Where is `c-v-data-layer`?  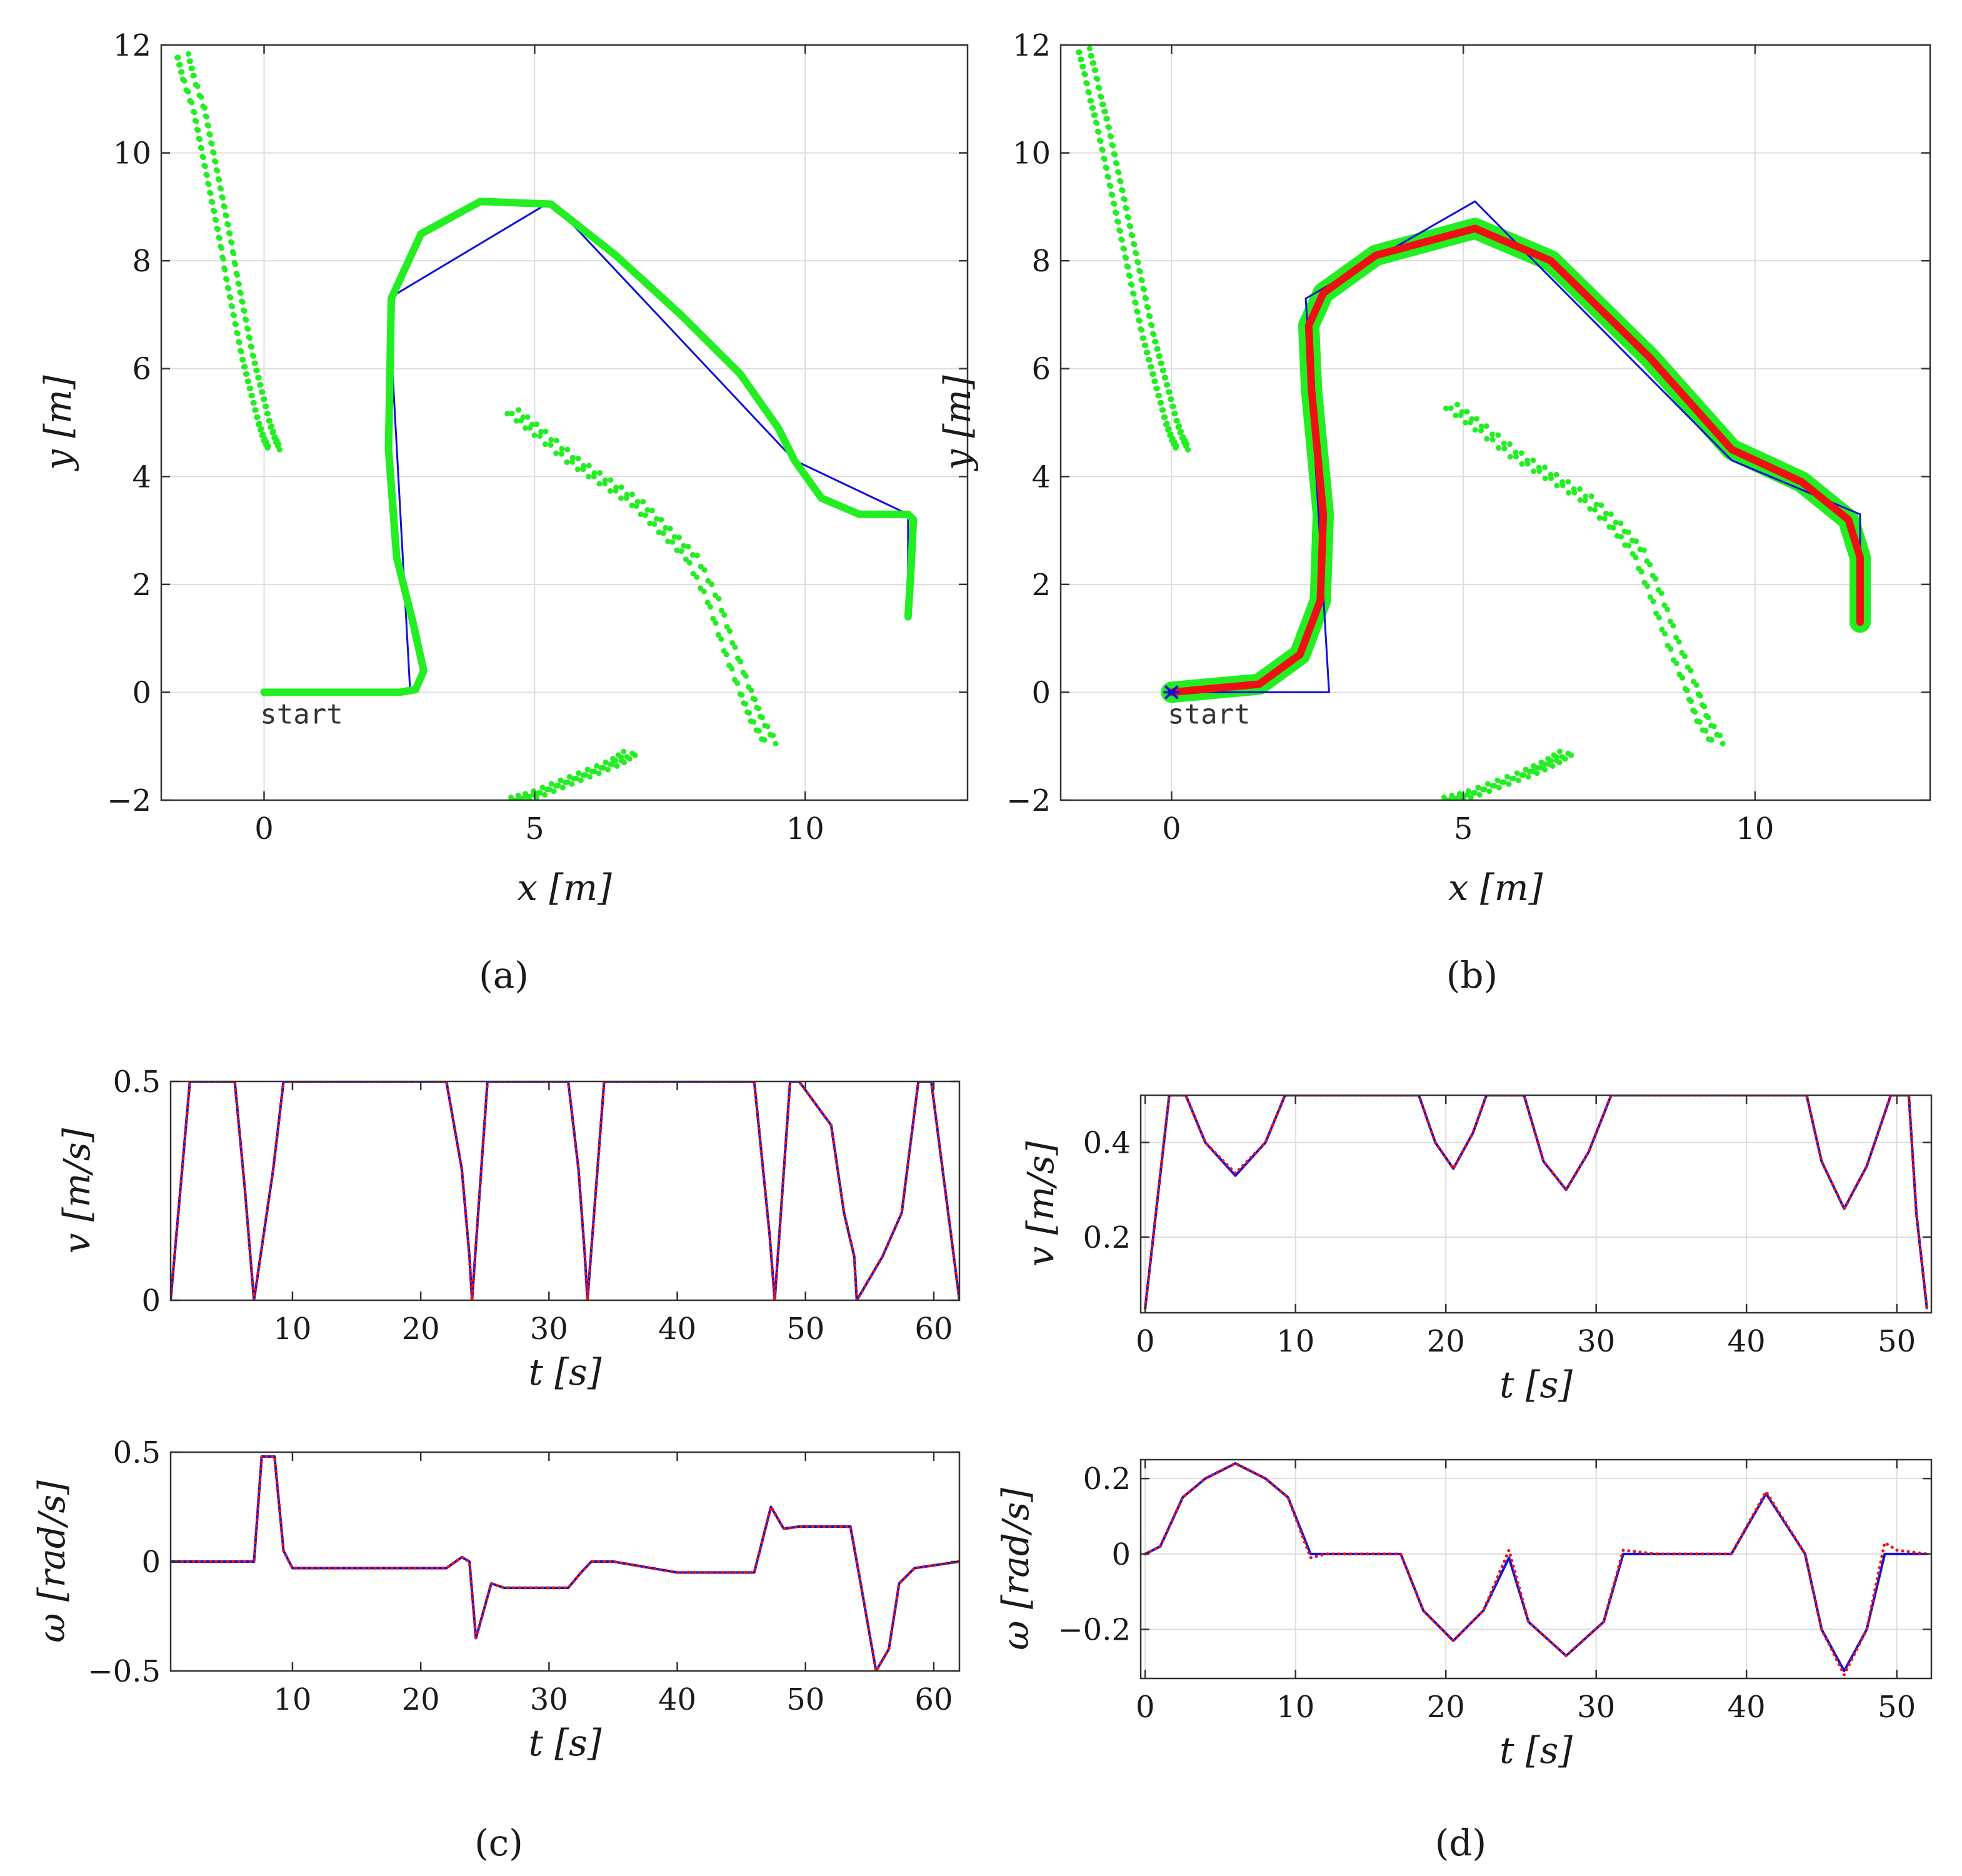
c-v-data-layer is located at coordinates (565, 1190).